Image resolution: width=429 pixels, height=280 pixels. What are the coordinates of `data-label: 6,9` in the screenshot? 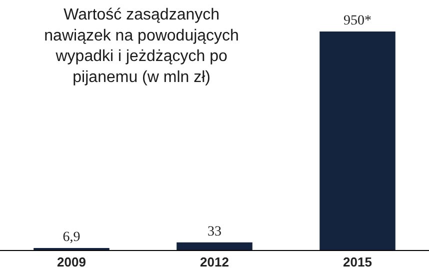 It's located at (71, 237).